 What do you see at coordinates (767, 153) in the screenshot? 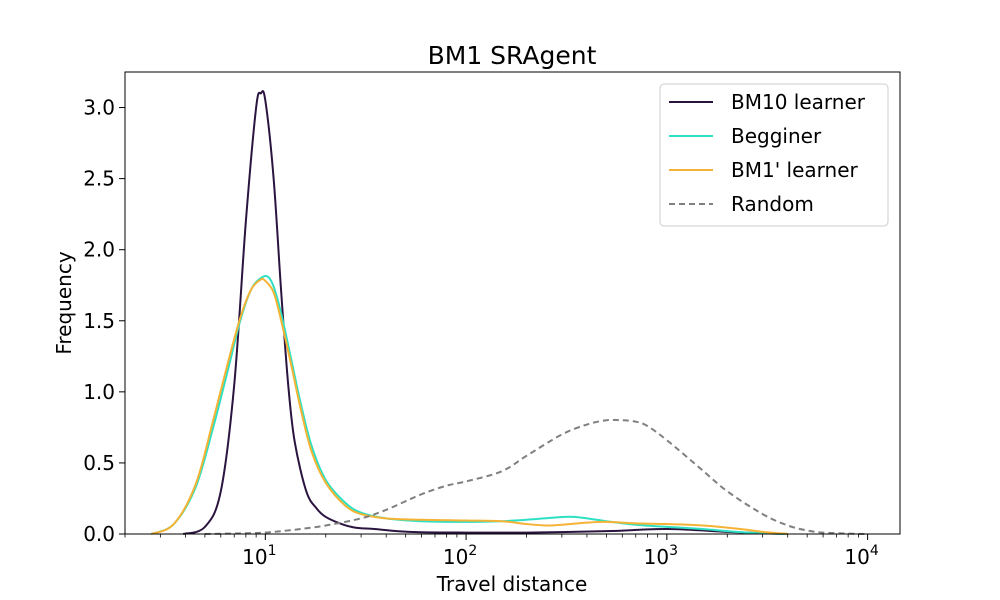
I see `legend-items: BM10 learner Begginer BM1' learner Random` at bounding box center [767, 153].